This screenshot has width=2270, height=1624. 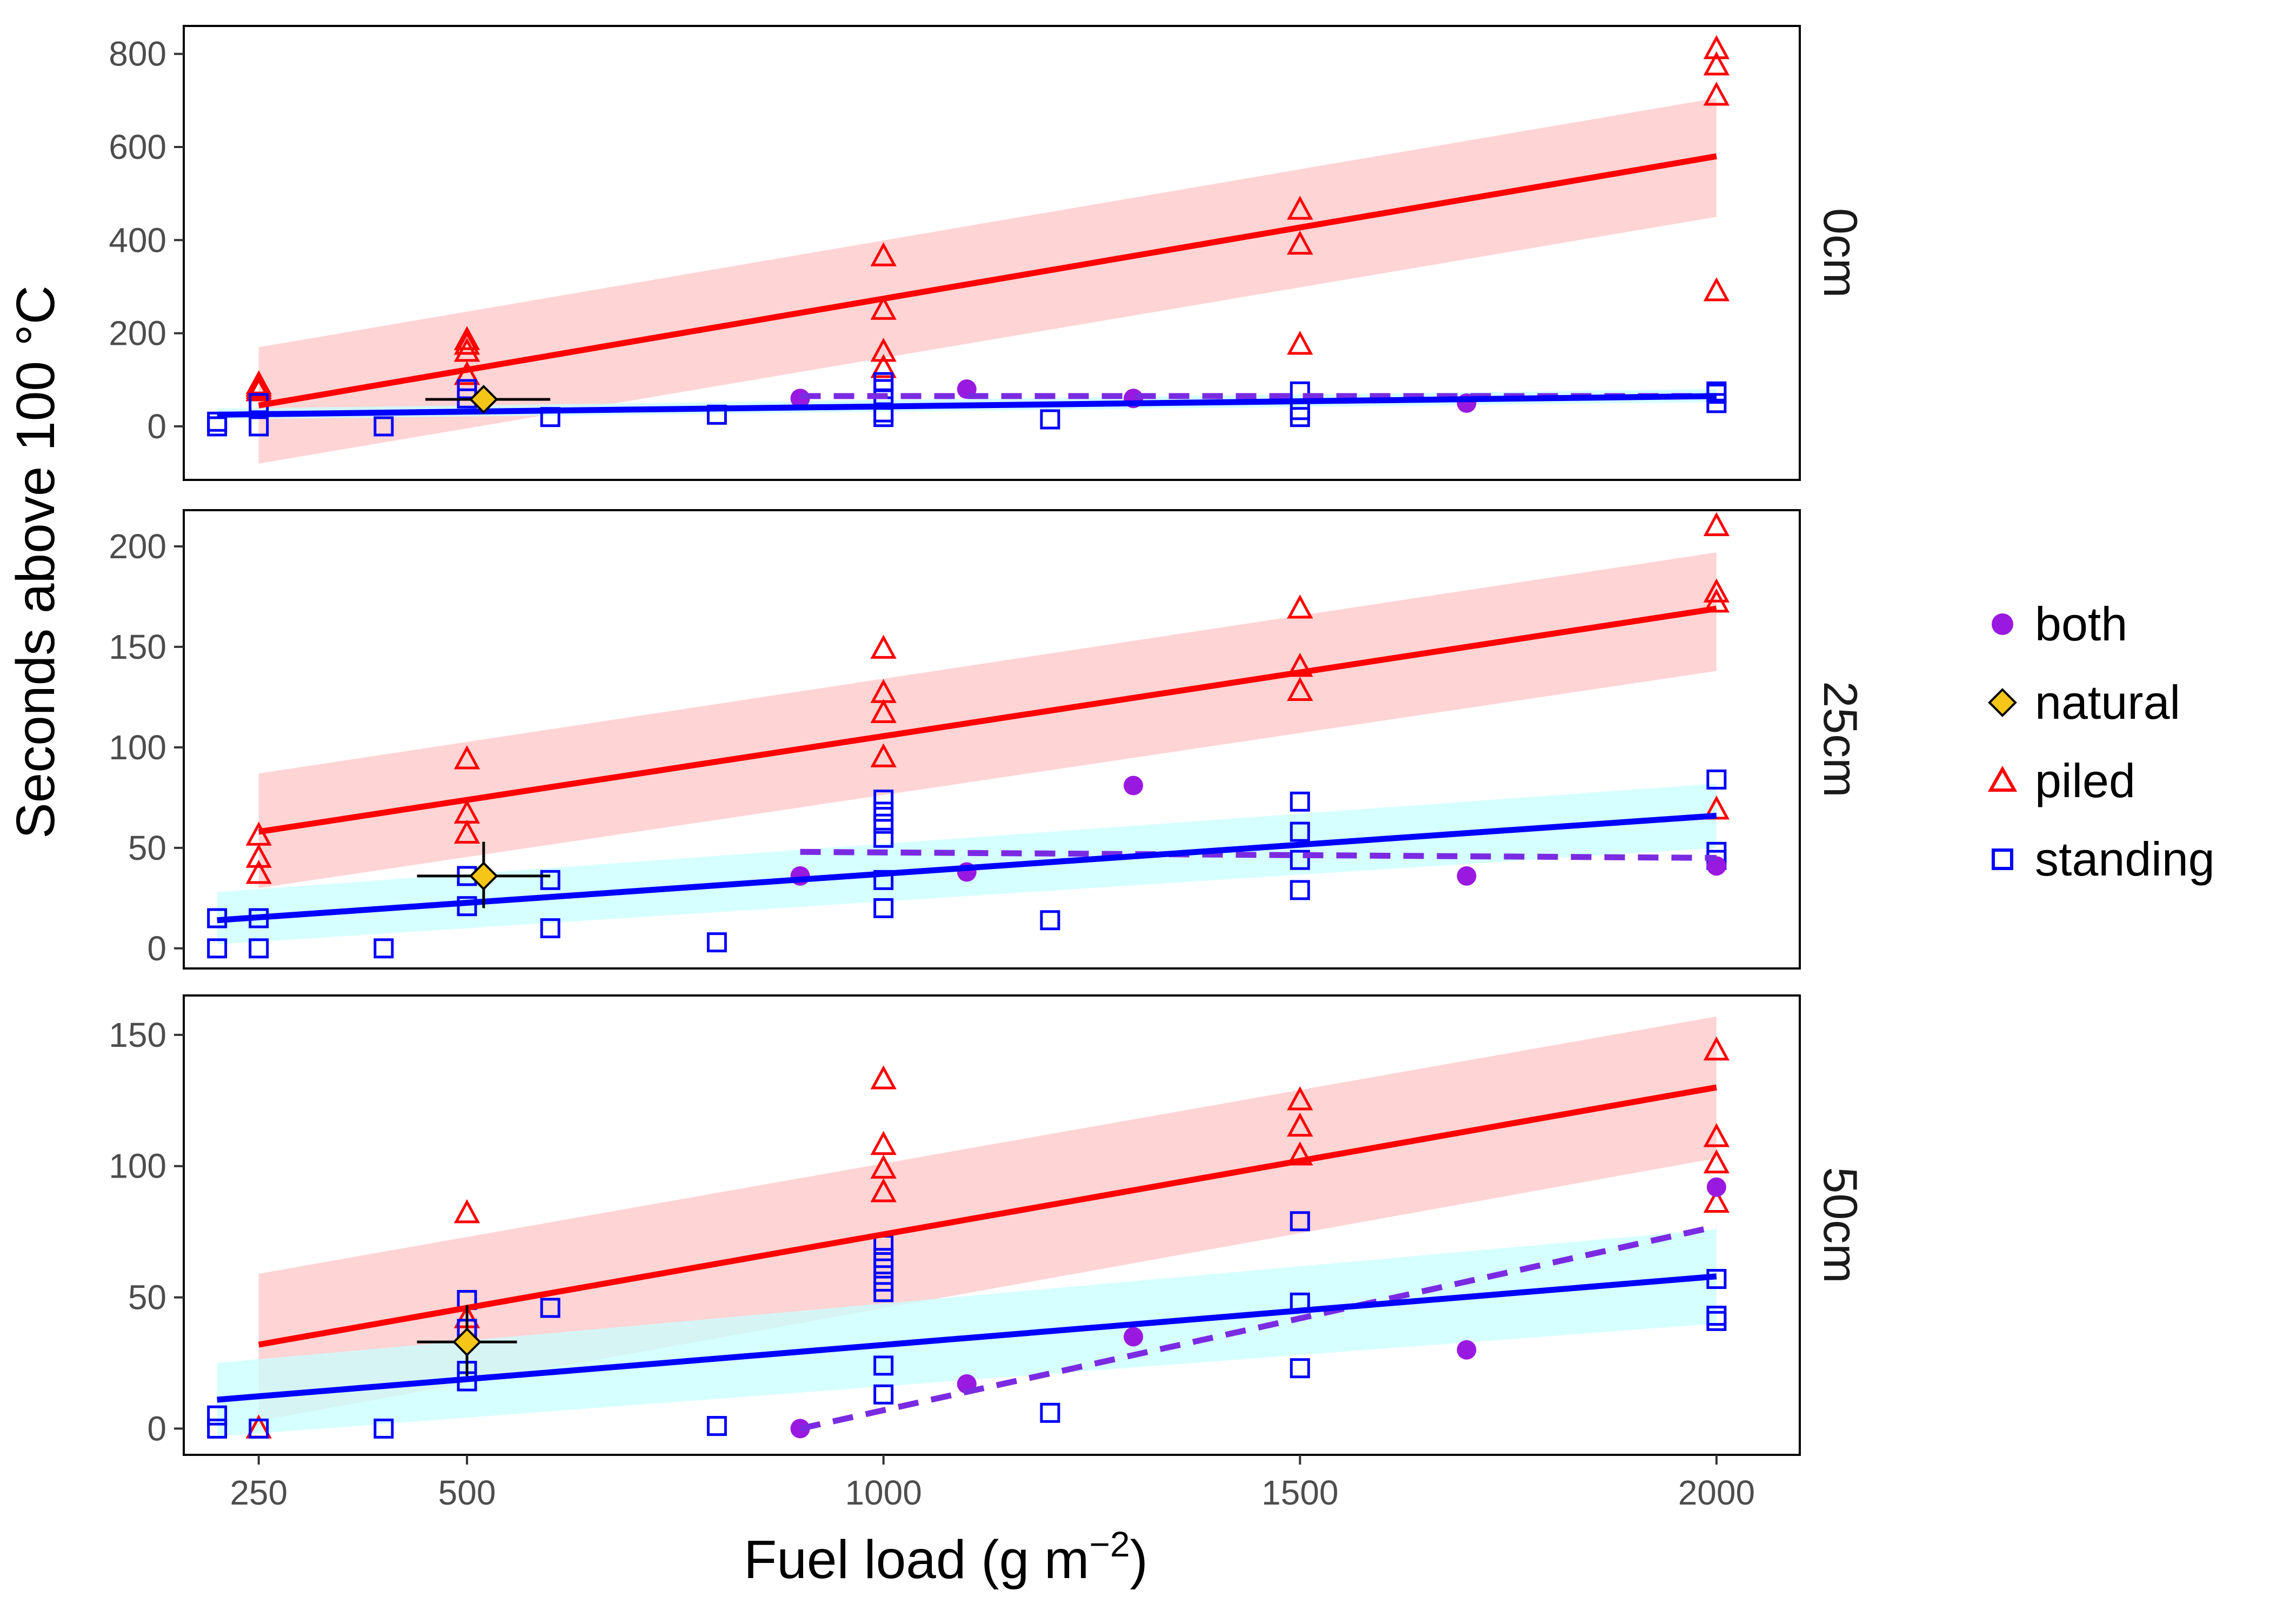 What do you see at coordinates (1139, 1559) in the screenshot?
I see `x-axis-title-end: )` at bounding box center [1139, 1559].